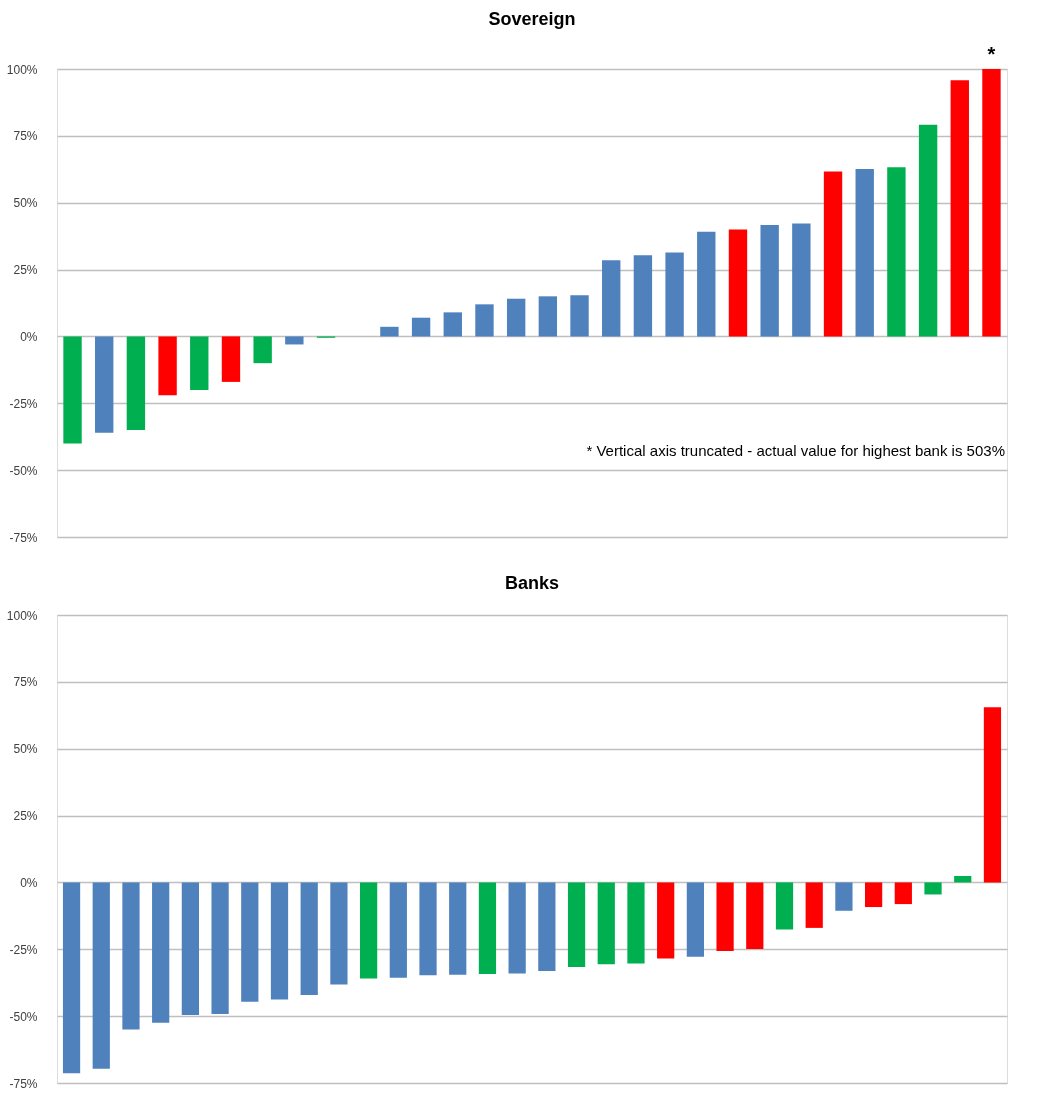 This screenshot has height=1117, width=1055. I want to click on annotation: * Vertical axis truncated - actual value for highest bank is 503%, so click(795, 451).